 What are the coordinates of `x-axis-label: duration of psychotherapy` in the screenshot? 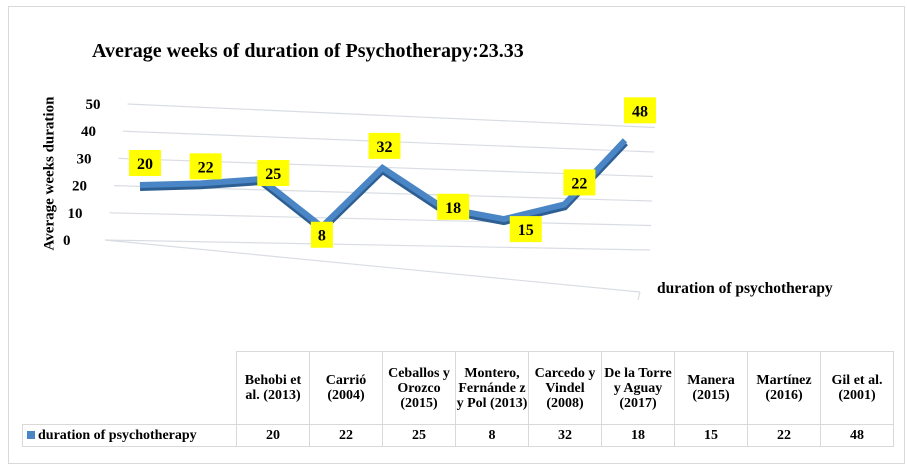 It's located at (745, 288).